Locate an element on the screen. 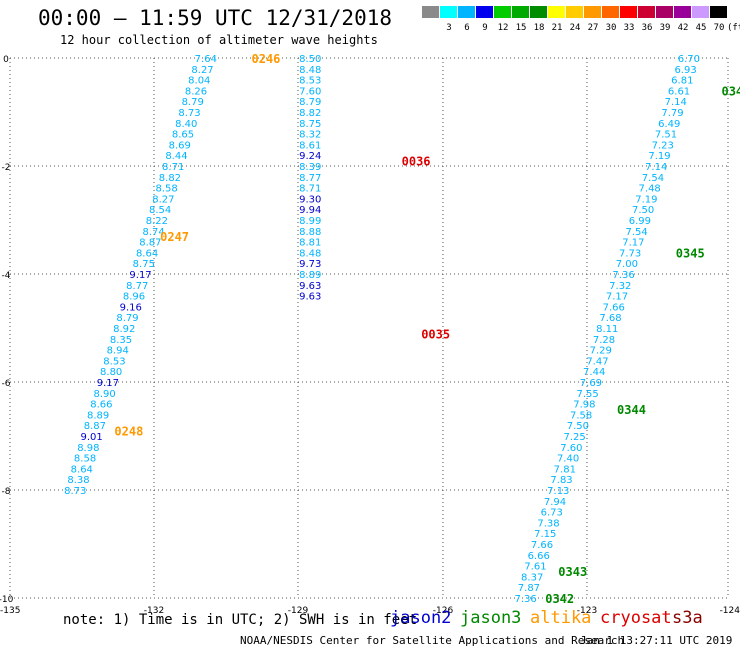 The width and height of the screenshot is (740, 650). wave-height-value: 7.87 is located at coordinates (529, 588).